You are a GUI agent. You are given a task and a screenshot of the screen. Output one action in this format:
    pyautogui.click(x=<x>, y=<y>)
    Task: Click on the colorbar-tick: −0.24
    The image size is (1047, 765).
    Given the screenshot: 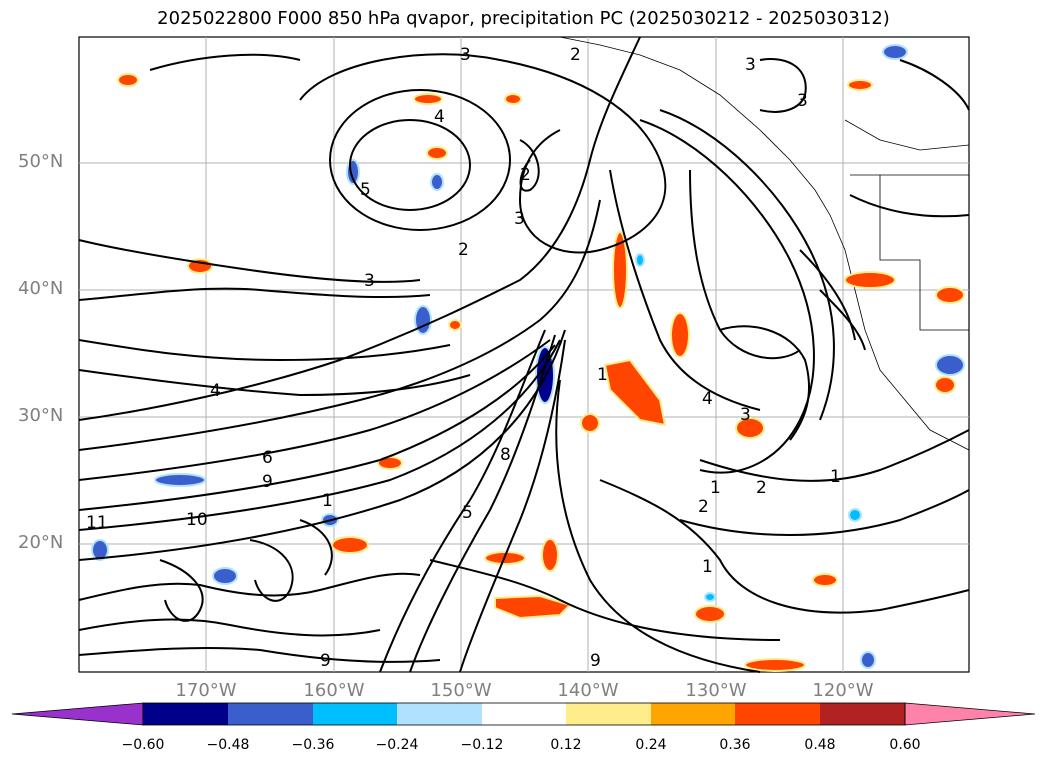 What is the action you would take?
    pyautogui.click(x=397, y=745)
    